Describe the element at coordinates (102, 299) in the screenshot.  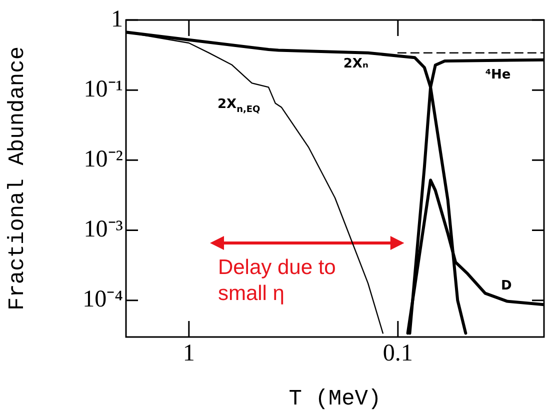
I see `y-tick-label: 10⁻⁴` at that location.